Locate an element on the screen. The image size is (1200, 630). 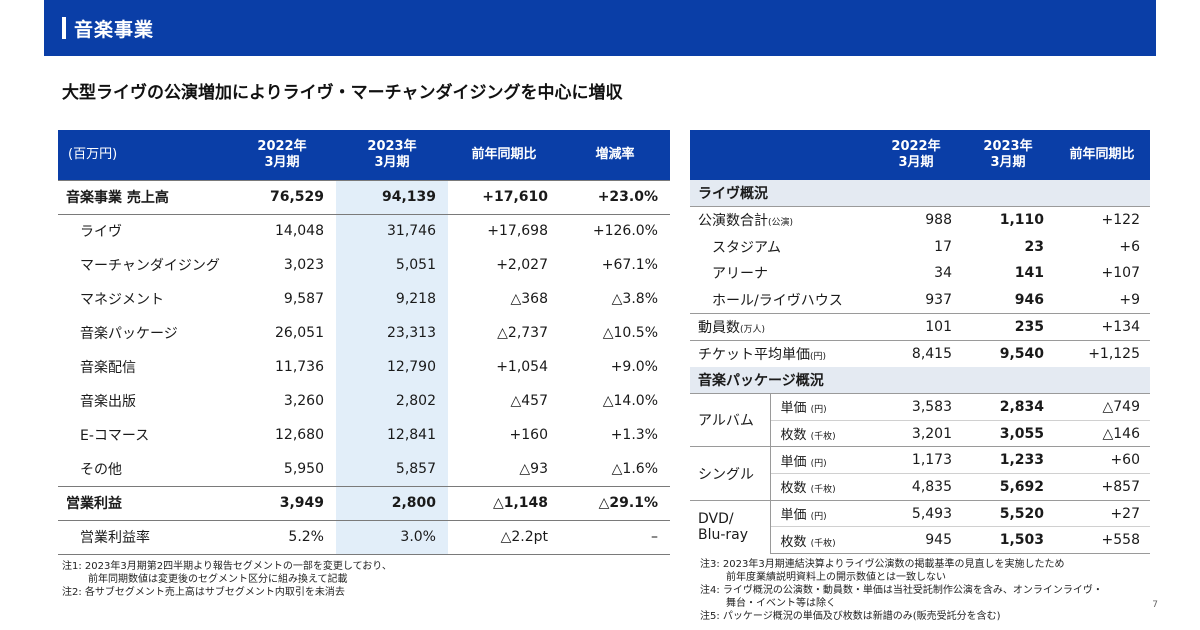
row-label: マネジメント is located at coordinates (122, 300).